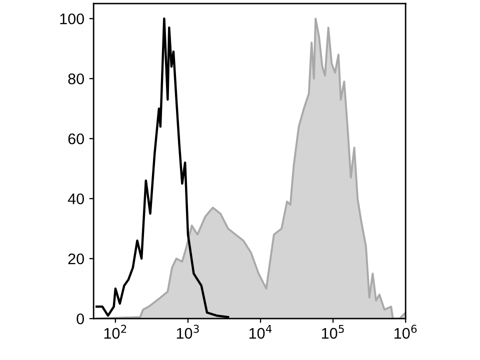 Image resolution: width=480 pixels, height=360 pixels. Describe the element at coordinates (76, 138) in the screenshot. I see `y-tick-label: 60` at that location.